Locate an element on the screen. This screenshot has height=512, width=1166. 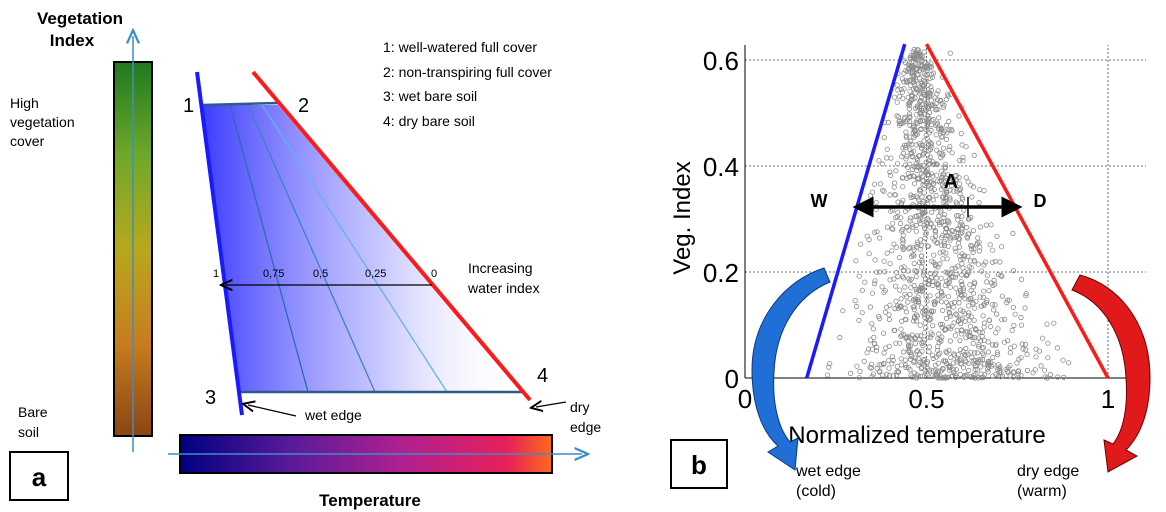
wet-edge-line is located at coordinates (219, 243).